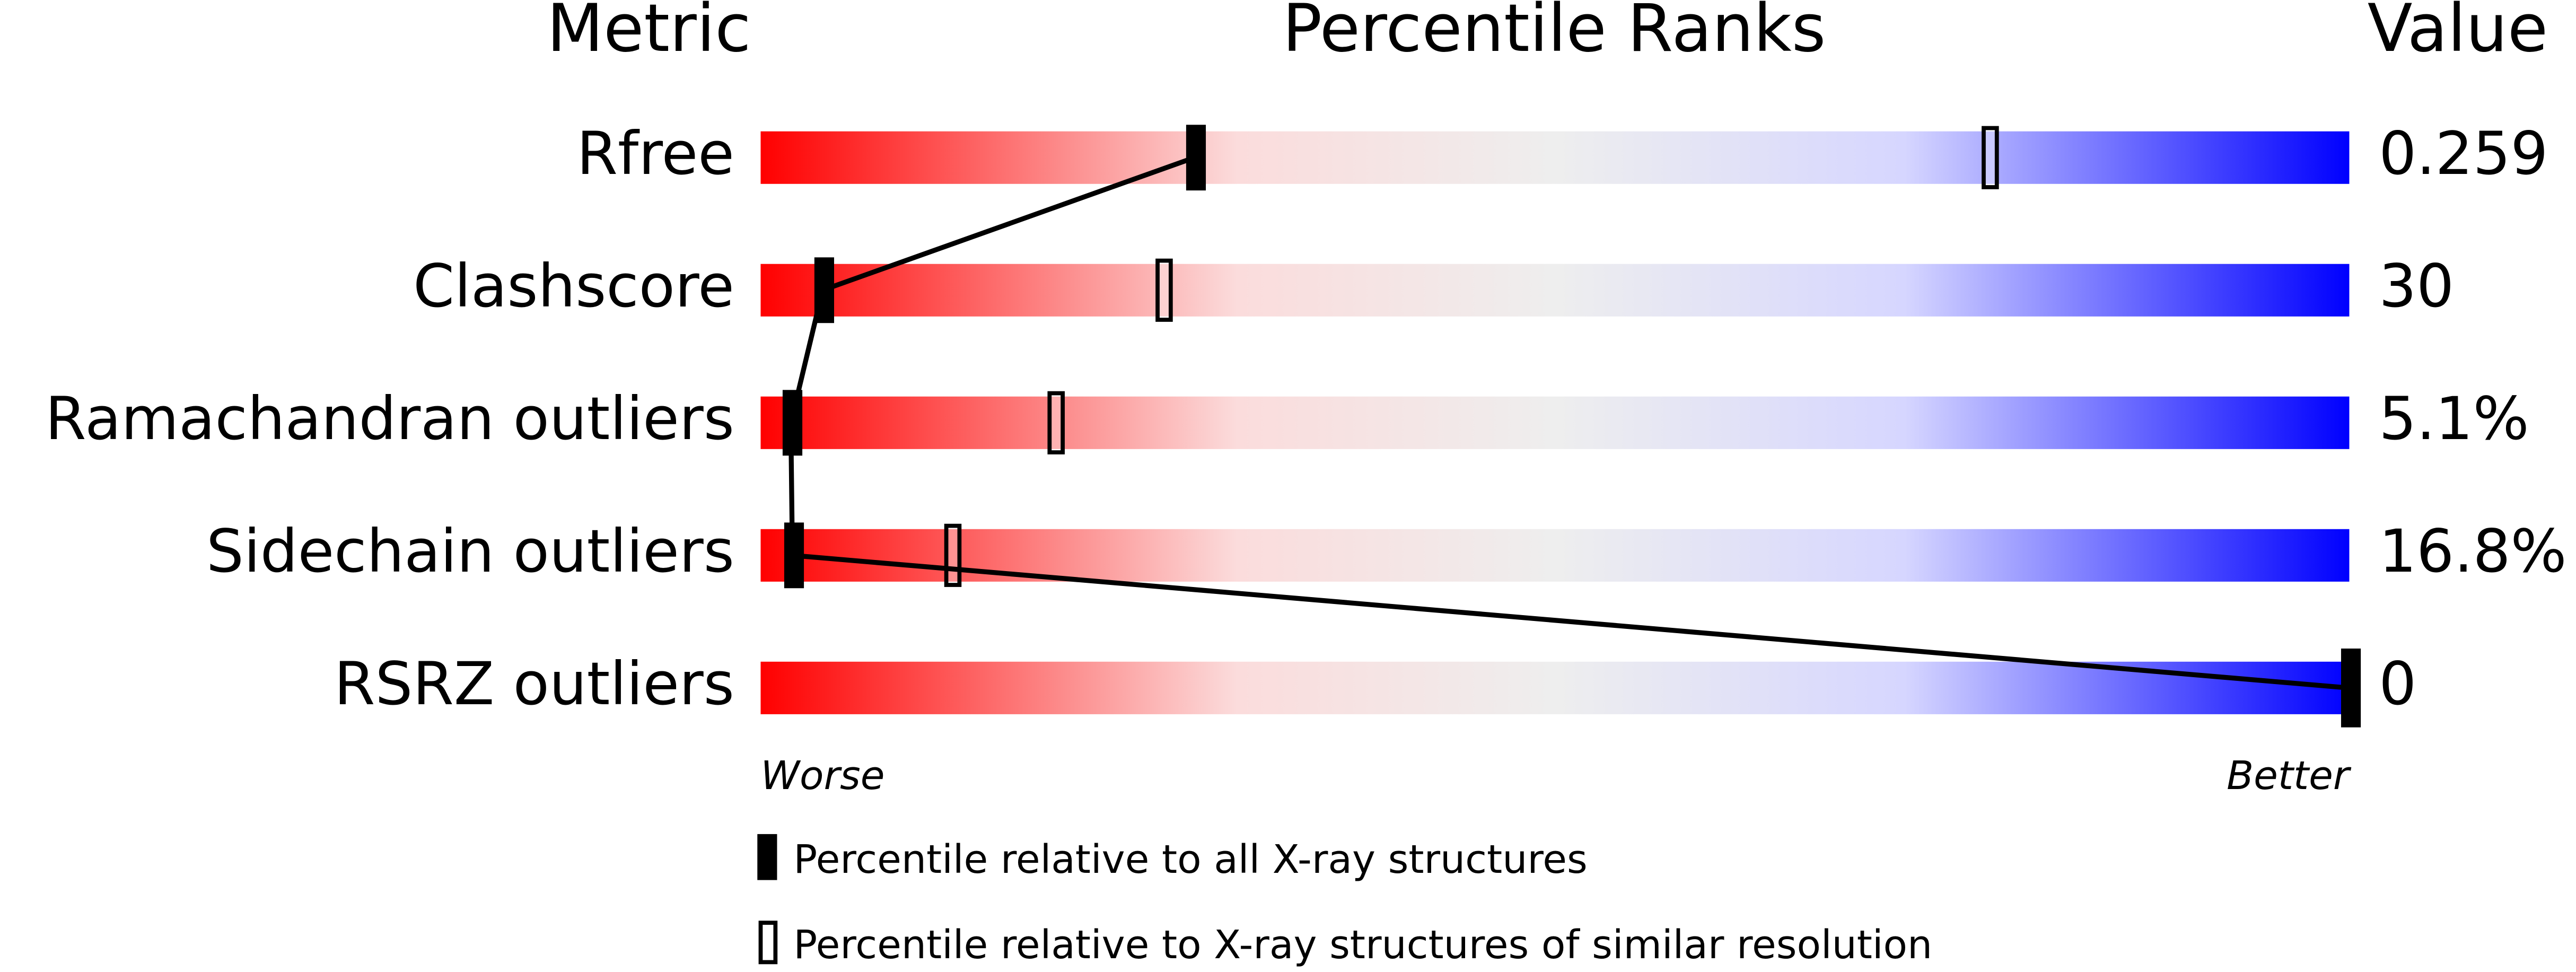 This screenshot has width=2576, height=972. I want to click on metric-label: Sidechain outliers, so click(470, 552).